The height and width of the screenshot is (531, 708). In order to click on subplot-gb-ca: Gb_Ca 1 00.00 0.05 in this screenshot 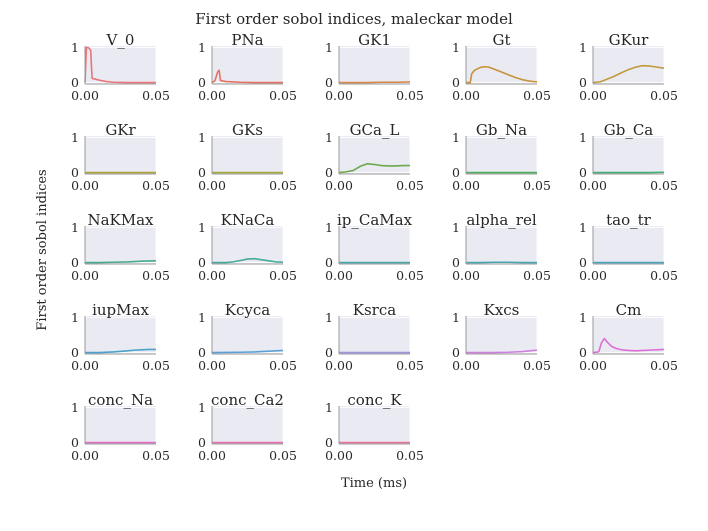, I will do `click(628, 157)`.